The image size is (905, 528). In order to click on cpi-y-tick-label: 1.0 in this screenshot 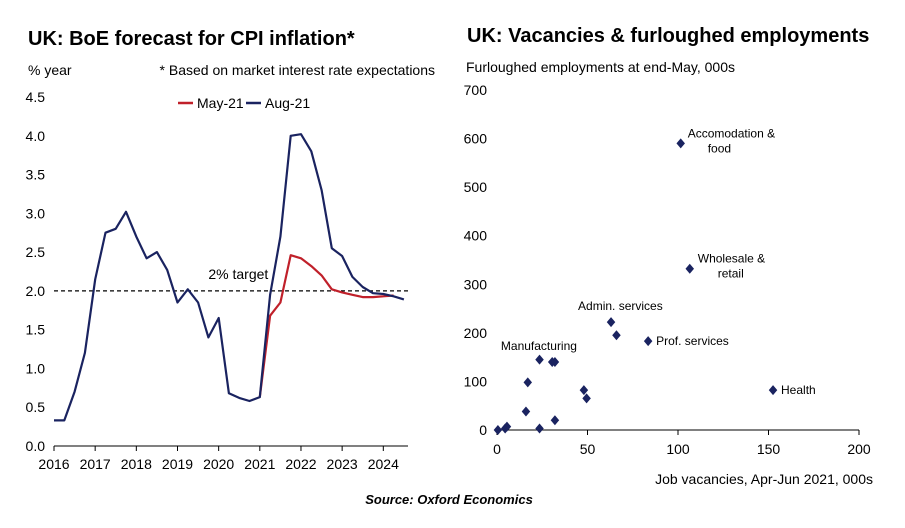, I will do `click(36, 368)`.